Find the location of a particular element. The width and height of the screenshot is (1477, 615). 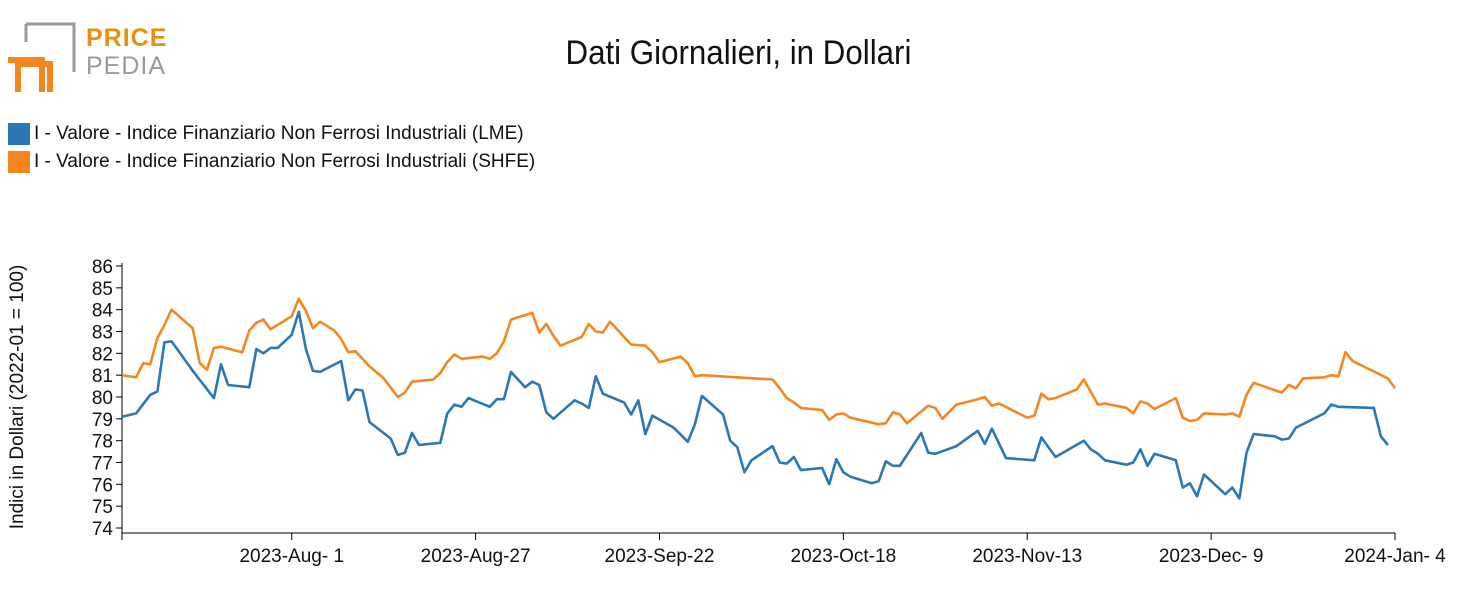

y-tick-label: 83 is located at coordinates (102, 333).